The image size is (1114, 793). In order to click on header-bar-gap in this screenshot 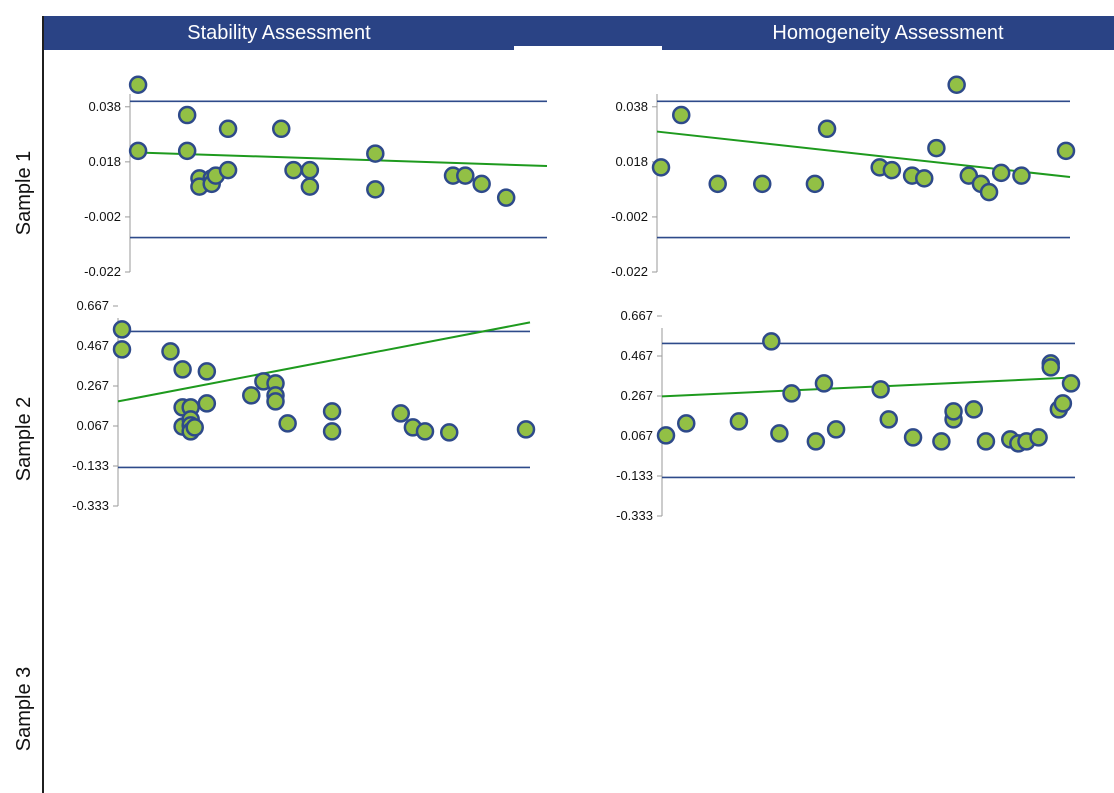, I will do `click(588, 31)`.